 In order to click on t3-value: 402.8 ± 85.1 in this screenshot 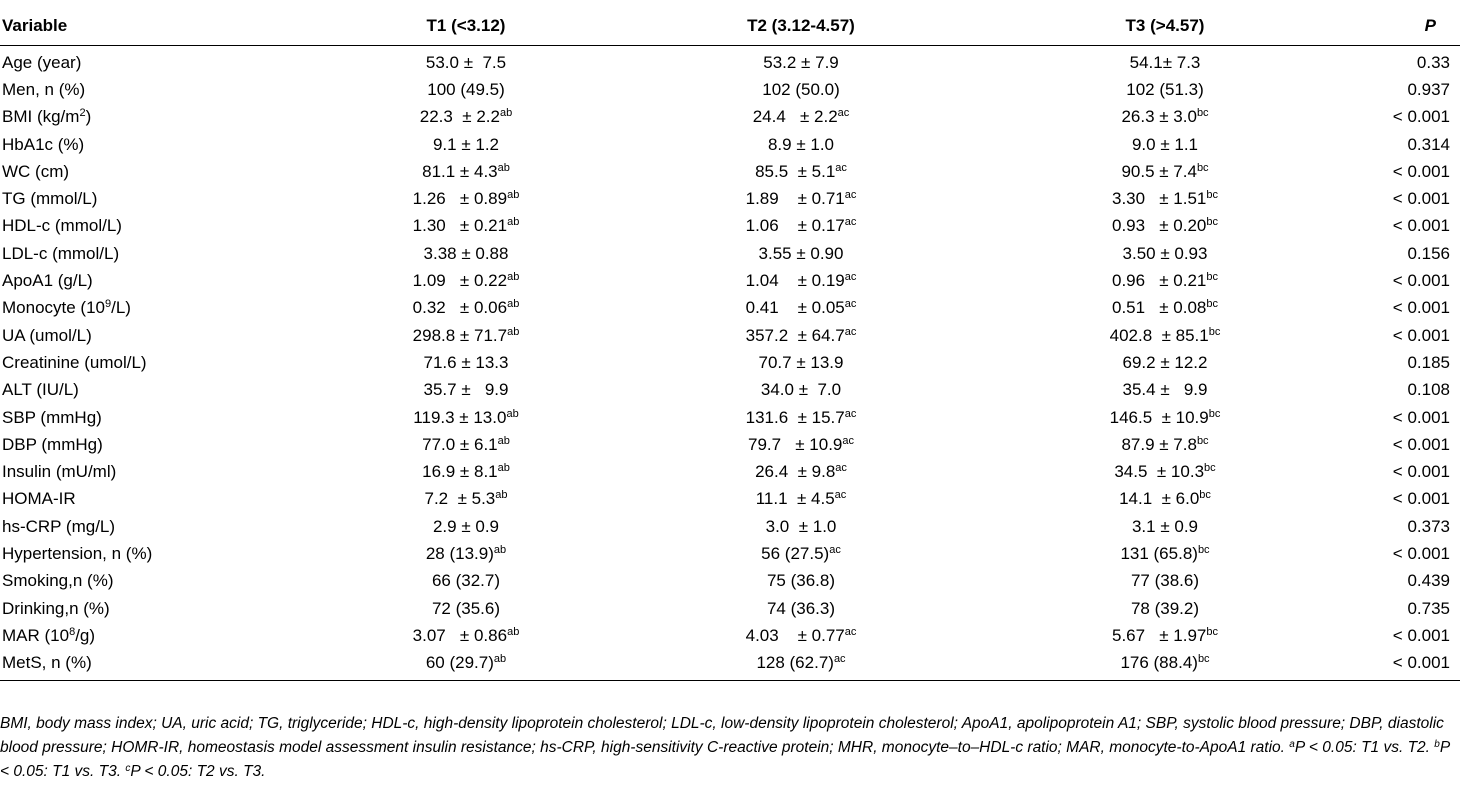, I will do `click(1159, 335)`.